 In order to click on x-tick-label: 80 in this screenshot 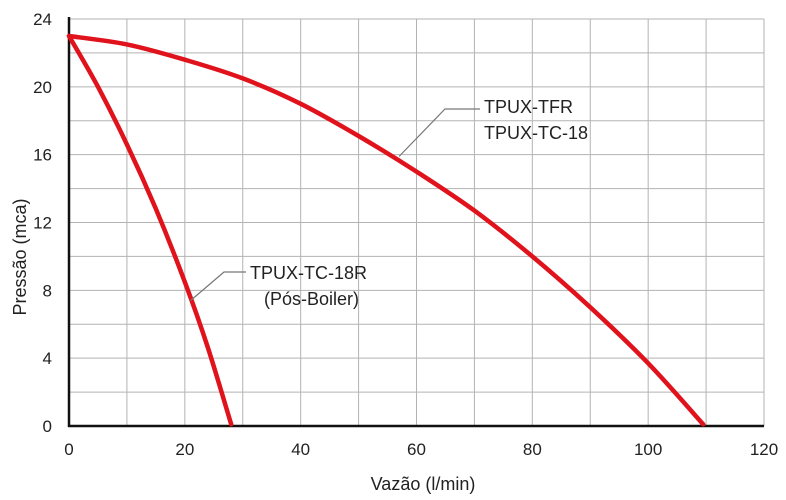, I will do `click(532, 449)`.